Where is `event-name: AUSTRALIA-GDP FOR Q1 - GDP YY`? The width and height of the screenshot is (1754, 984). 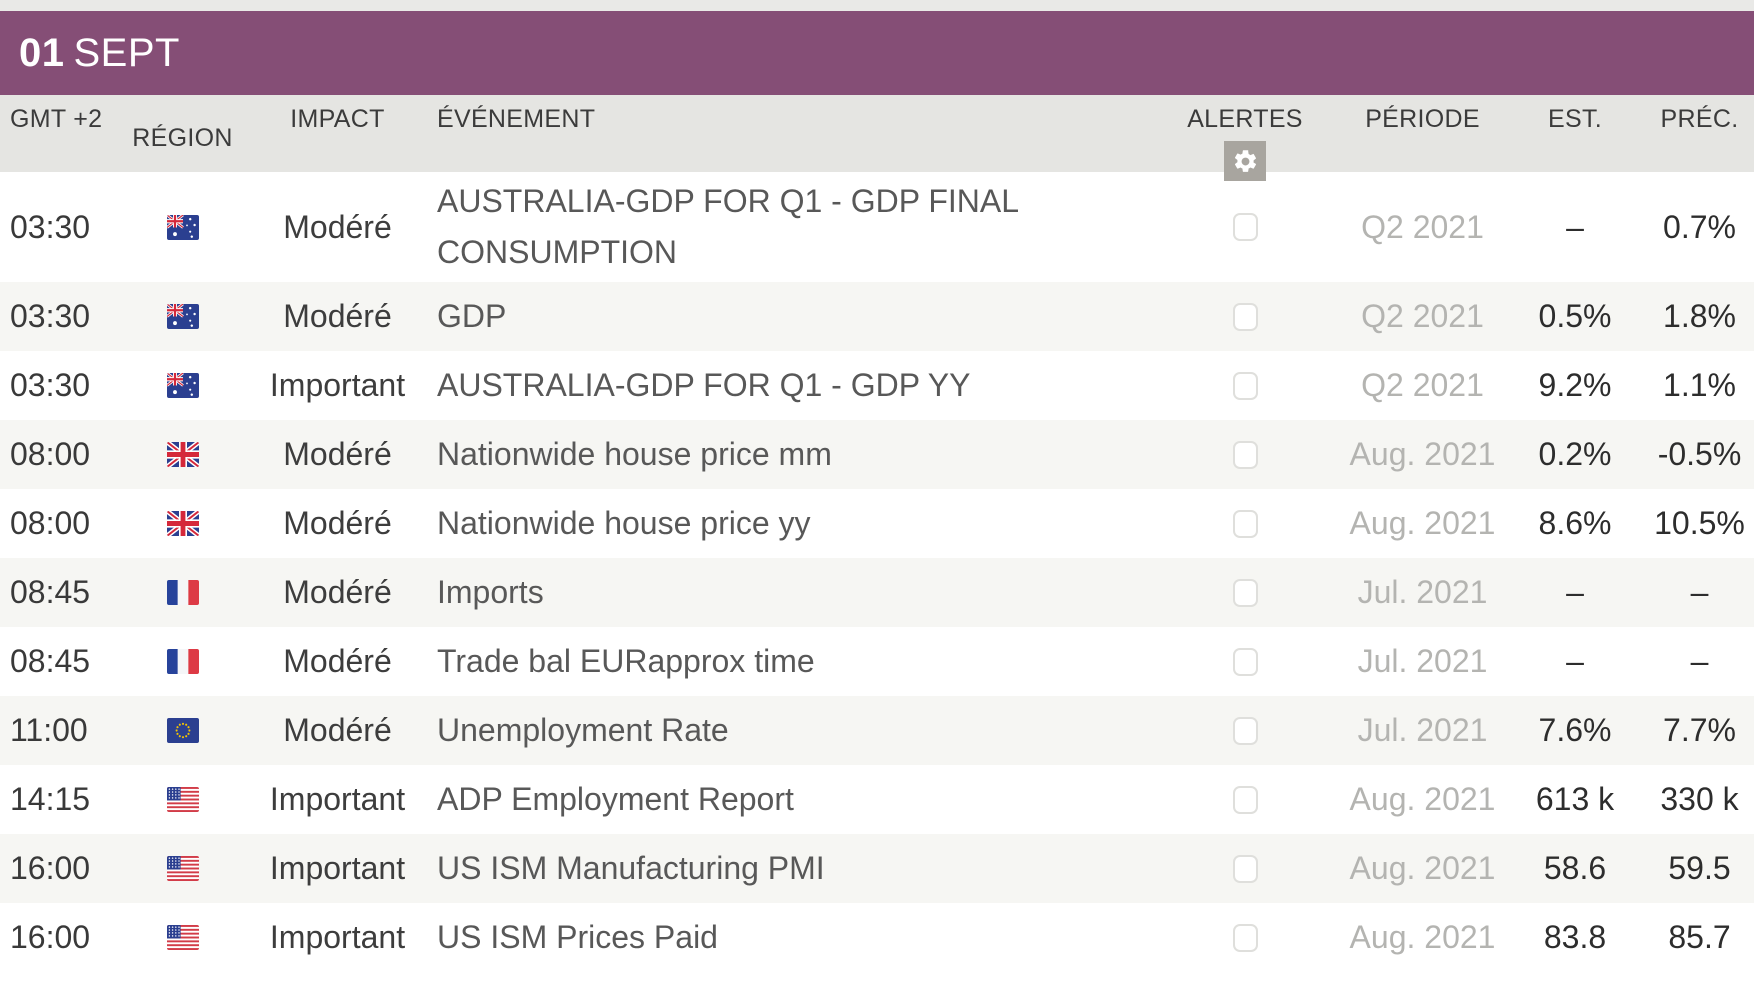 event-name: AUSTRALIA-GDP FOR Q1 - GDP YY is located at coordinates (704, 385).